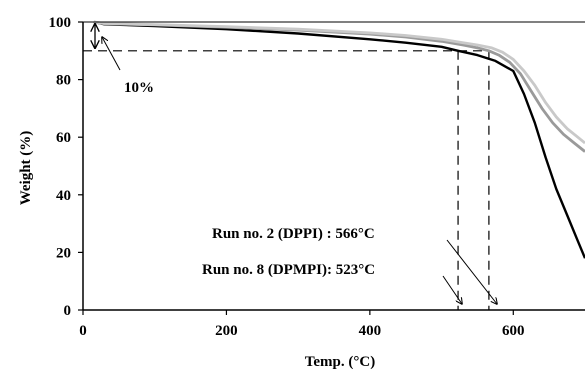  I want to click on ten-percent-label: 10%, so click(139, 88).